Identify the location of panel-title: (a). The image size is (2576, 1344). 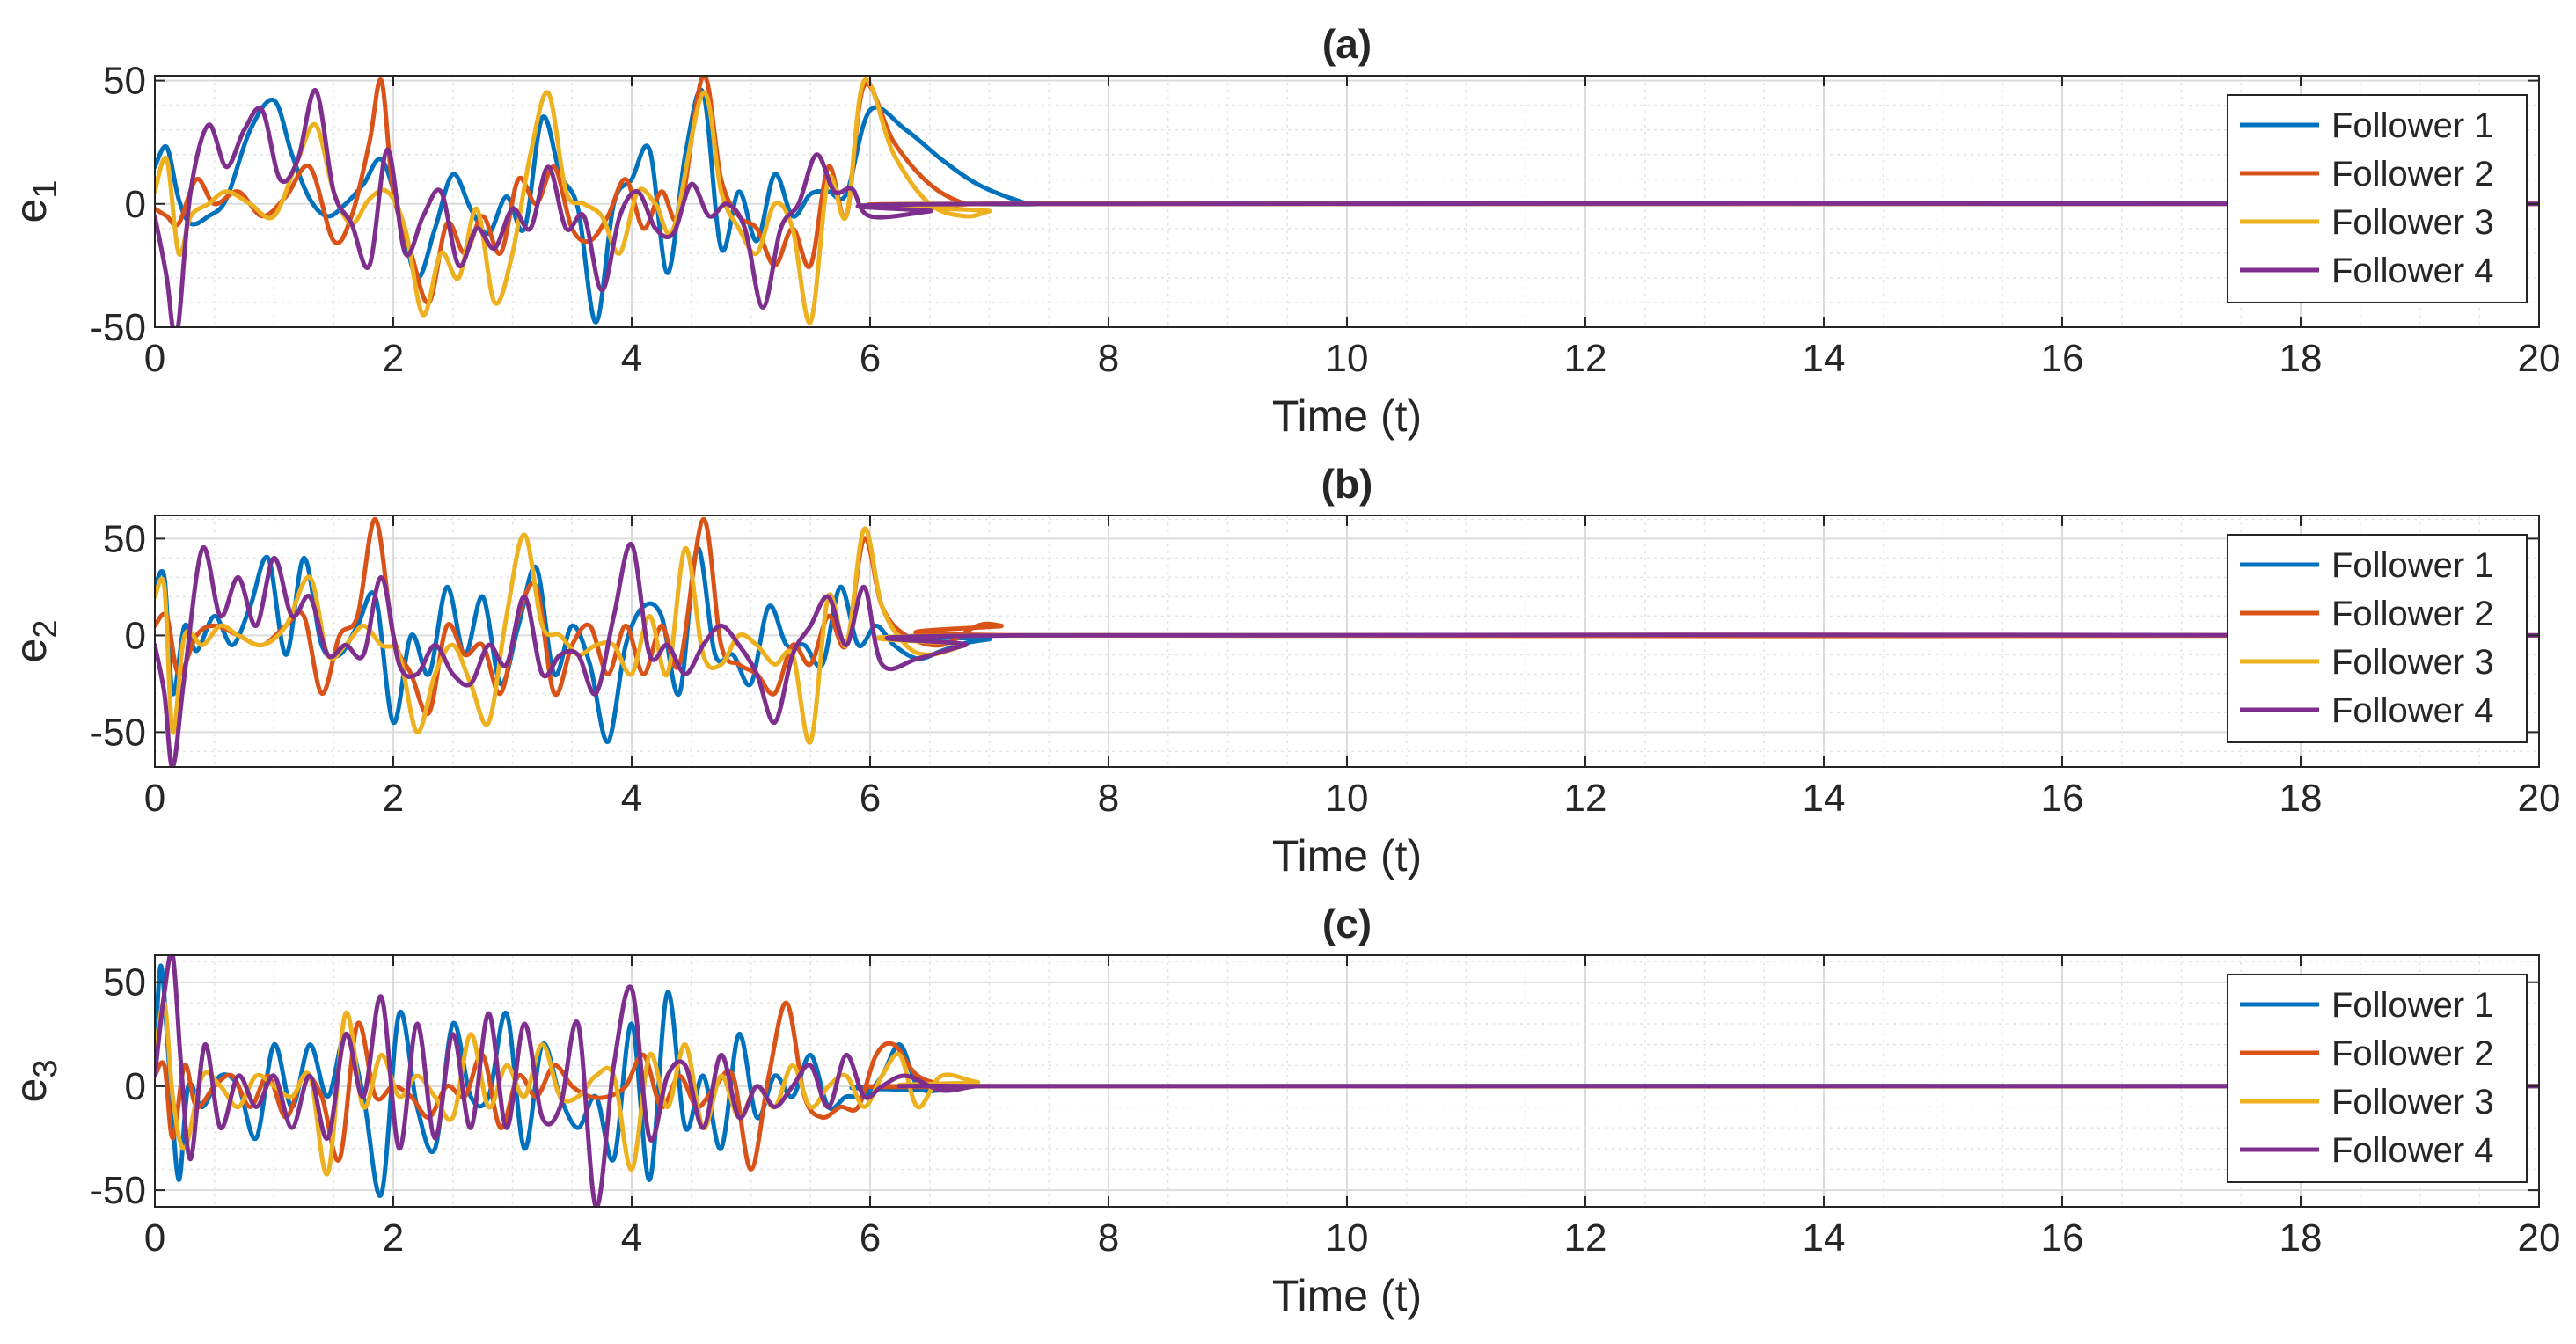
(1347, 44).